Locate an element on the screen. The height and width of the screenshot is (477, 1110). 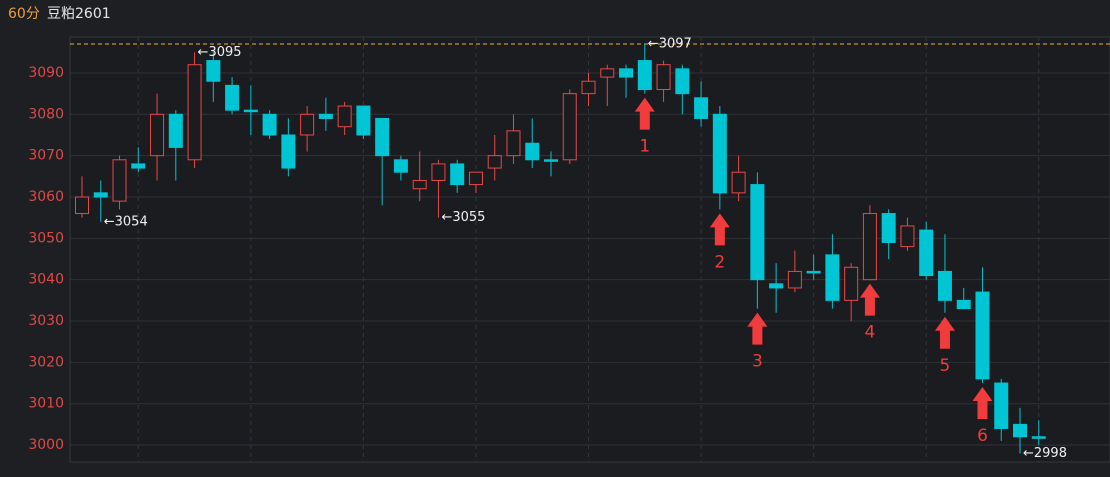
extreme-label: ←2998 is located at coordinates (1045, 453).